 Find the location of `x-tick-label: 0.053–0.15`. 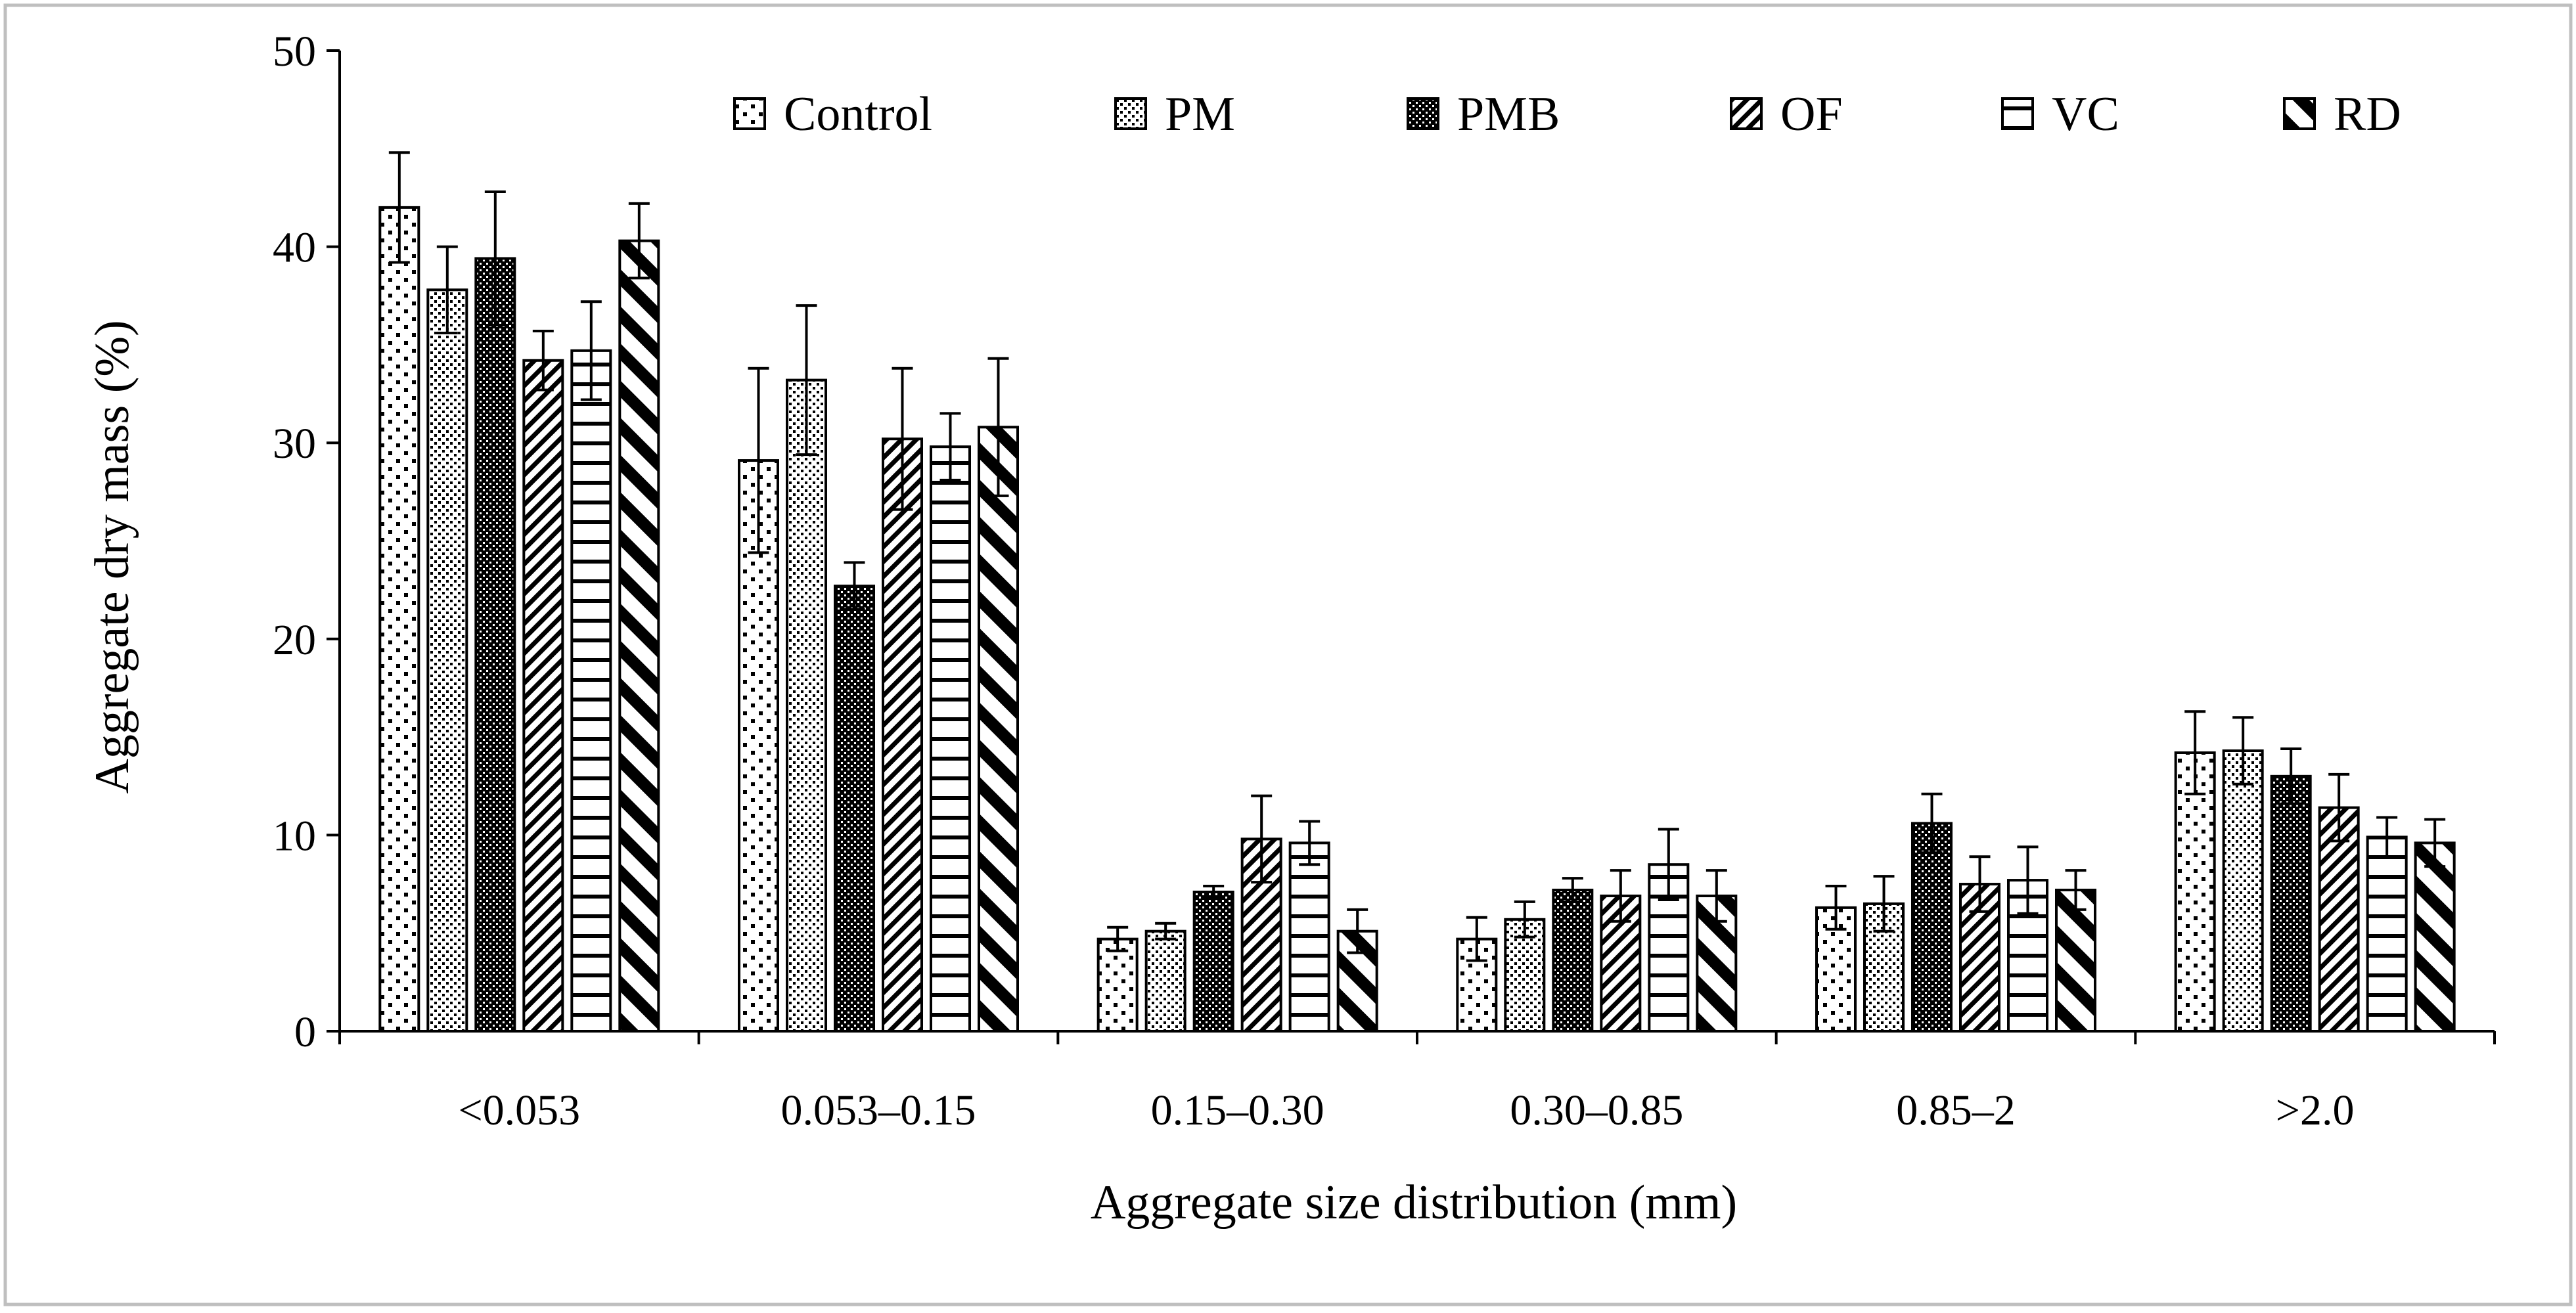

x-tick-label: 0.053–0.15 is located at coordinates (878, 1110).